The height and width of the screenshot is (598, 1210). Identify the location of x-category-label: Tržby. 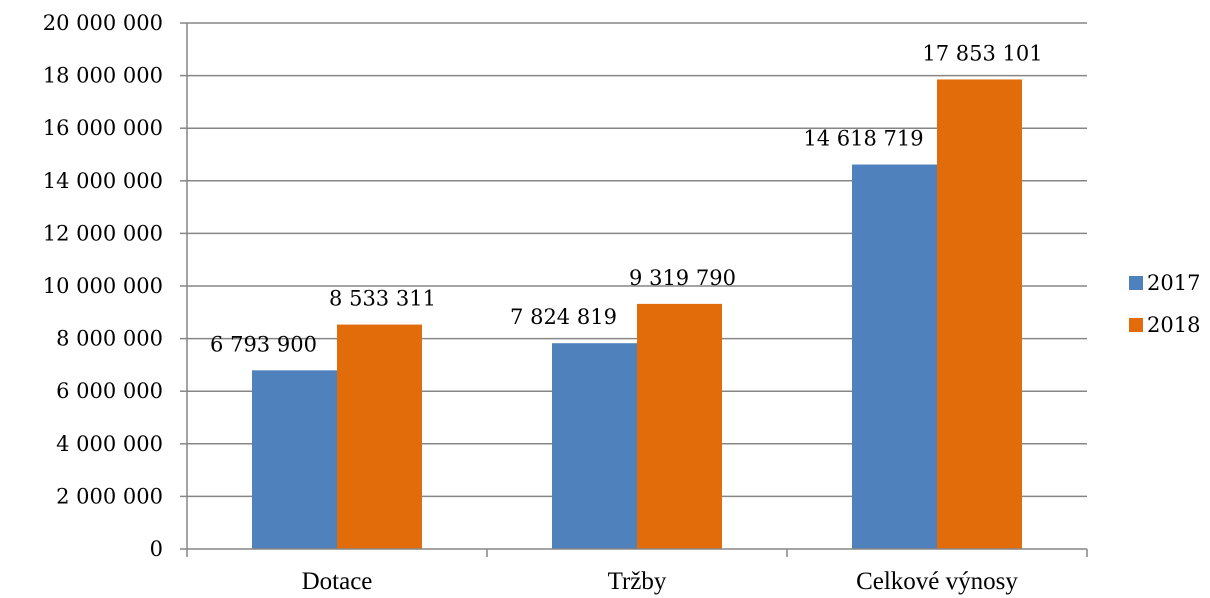
(637, 581).